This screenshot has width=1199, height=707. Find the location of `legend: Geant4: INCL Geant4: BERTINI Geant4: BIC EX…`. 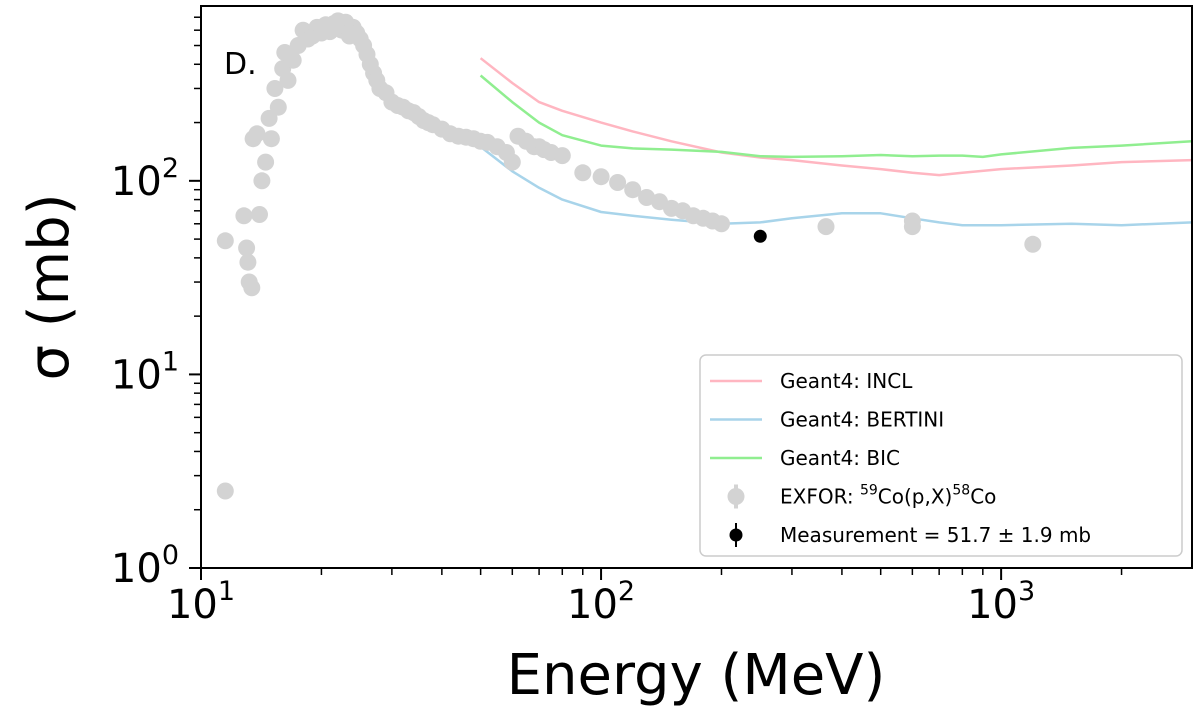

legend: Geant4: INCL Geant4: BERTINI Geant4: BIC EX… is located at coordinates (941, 455).